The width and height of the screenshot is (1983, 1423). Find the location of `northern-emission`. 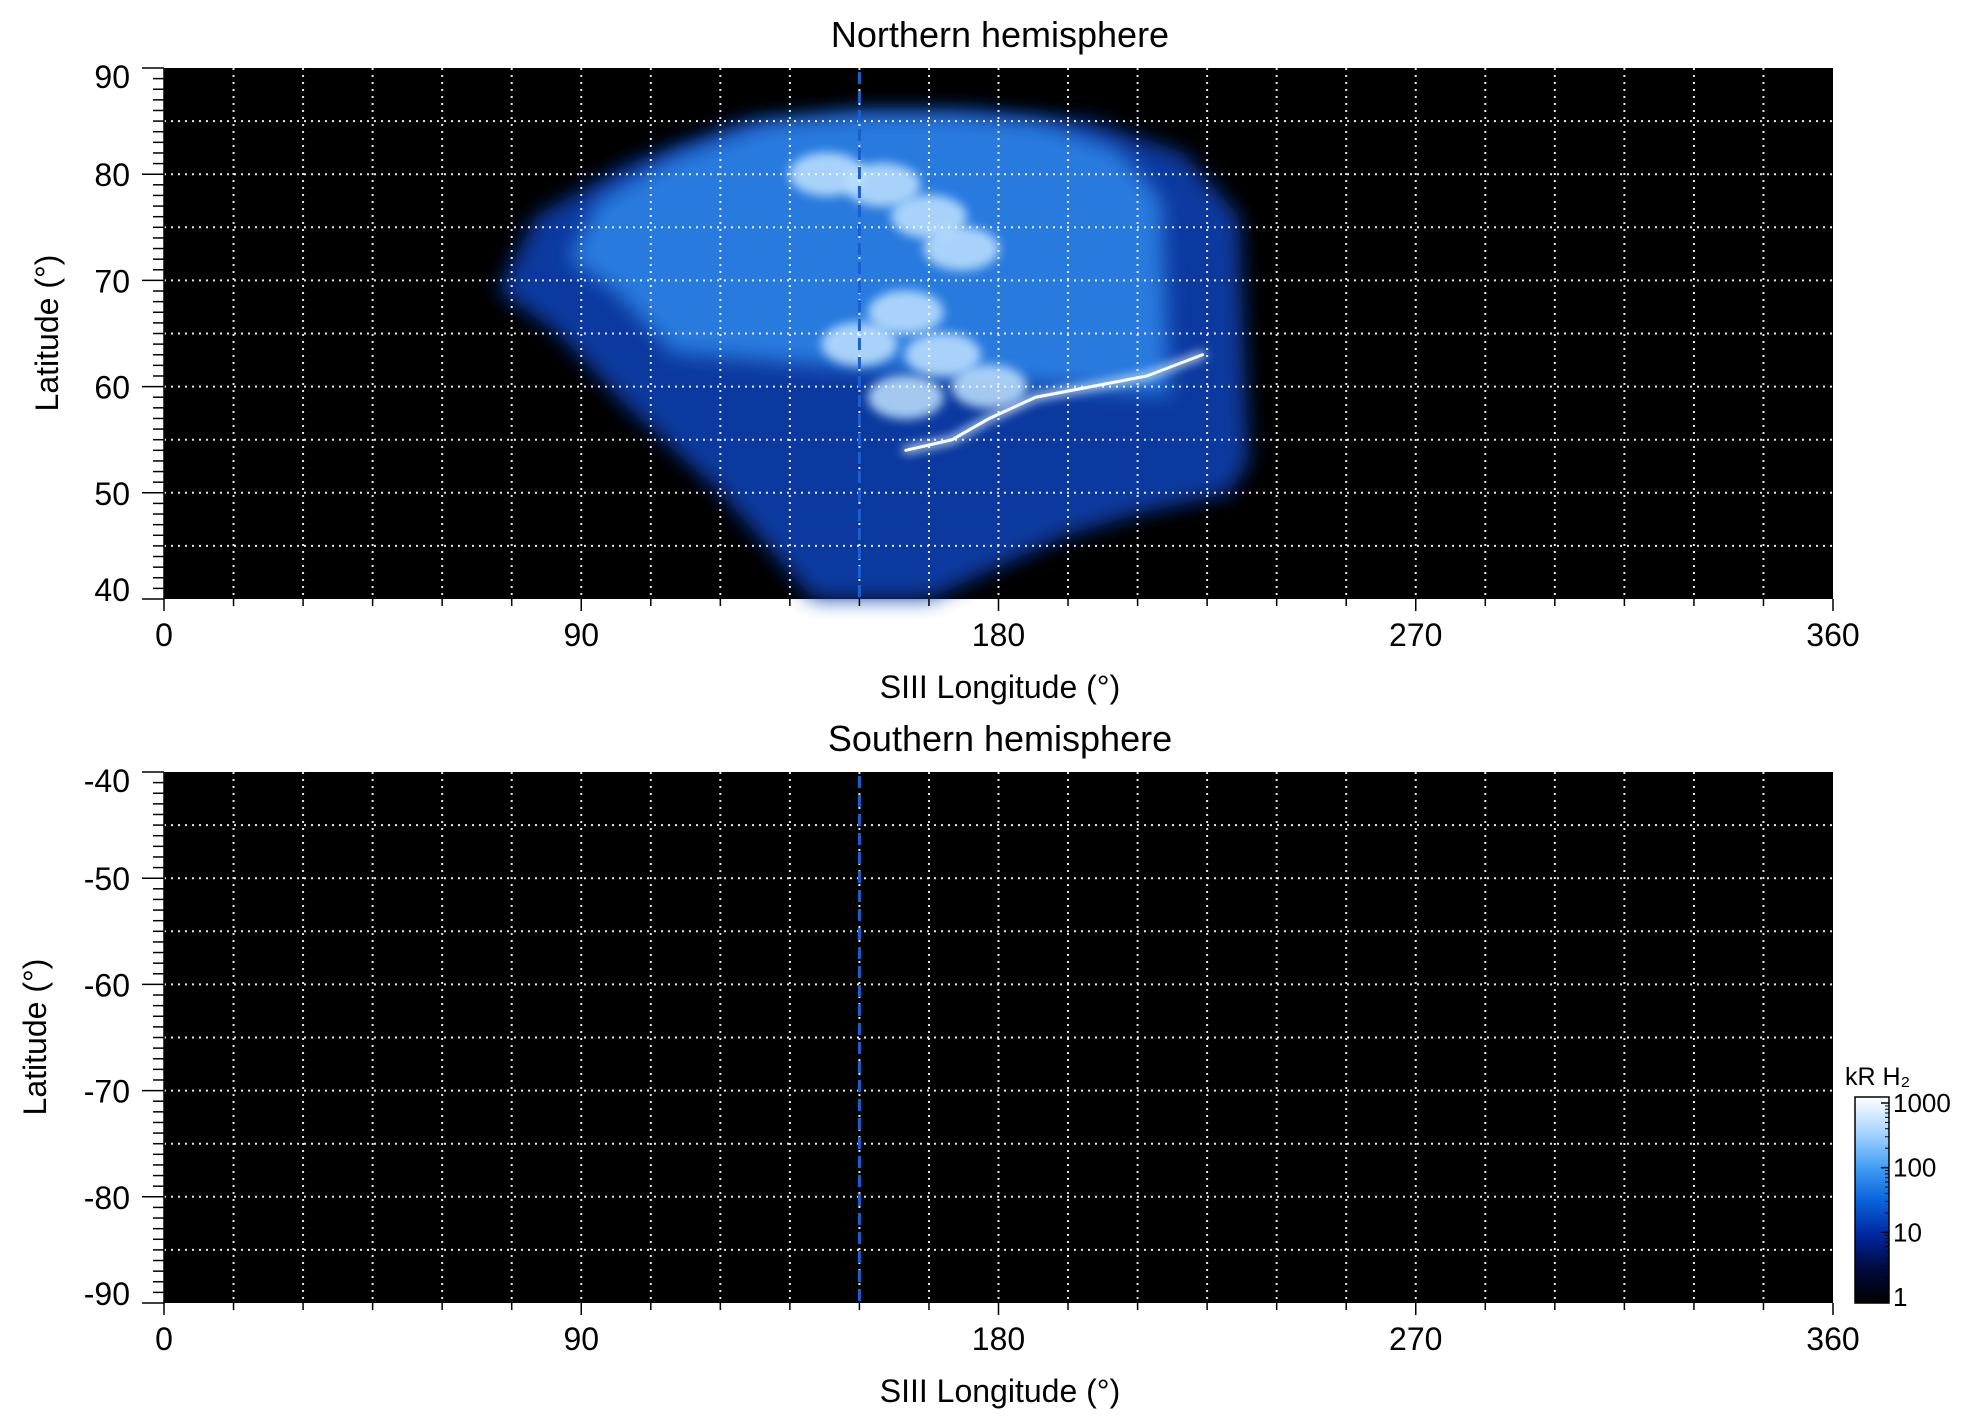

northern-emission is located at coordinates (873, 354).